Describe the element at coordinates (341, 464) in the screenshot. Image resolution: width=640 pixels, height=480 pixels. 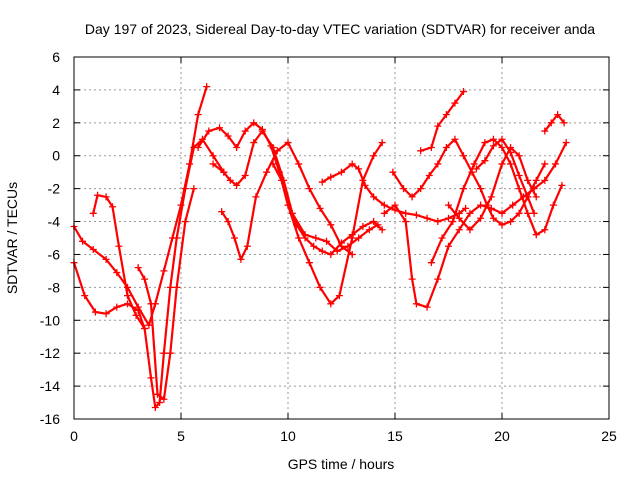
I see `x-axis-title: GPS time / hours` at that location.